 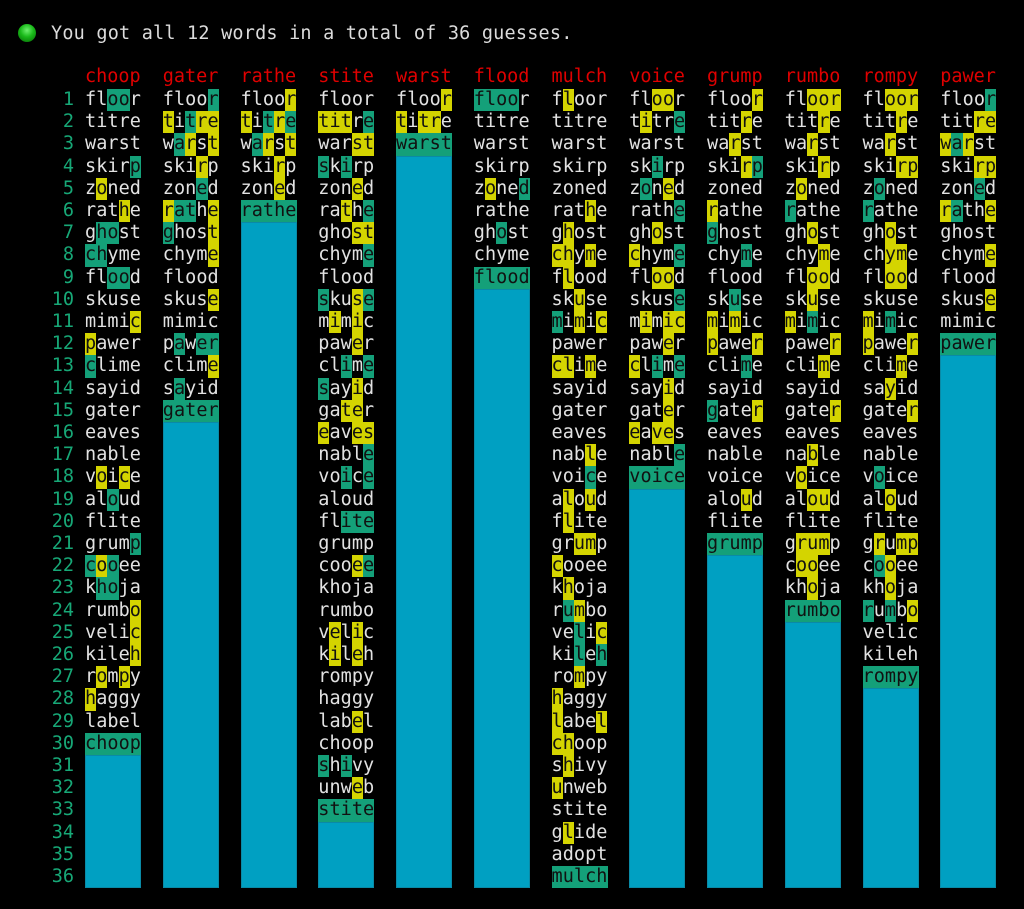 I want to click on answer-word: grump, so click(x=735, y=76).